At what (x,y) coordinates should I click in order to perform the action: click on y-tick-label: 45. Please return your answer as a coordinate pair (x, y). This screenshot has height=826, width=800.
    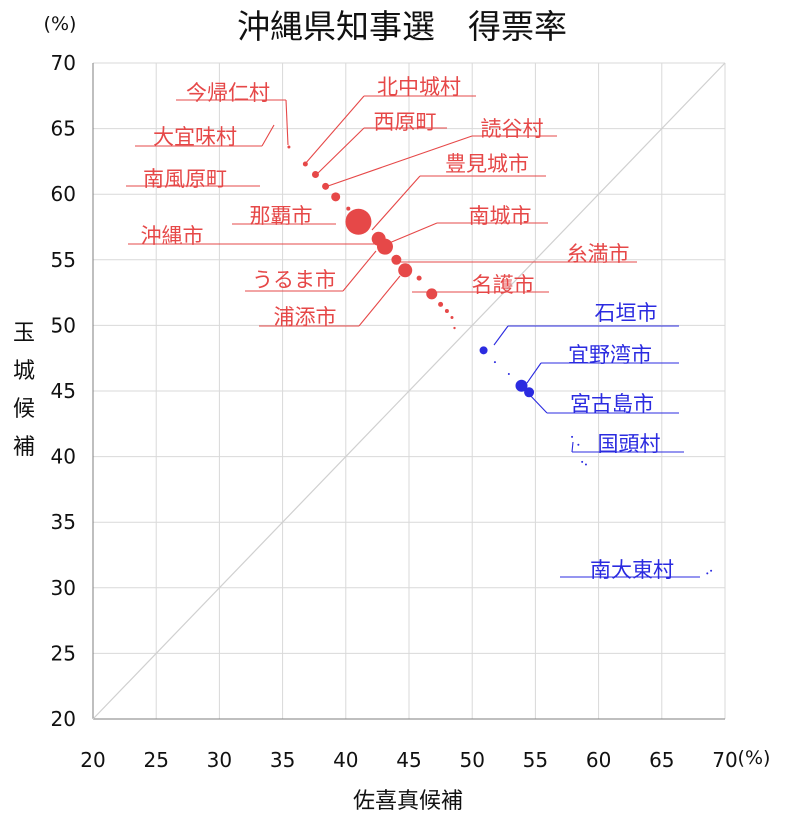
    Looking at the image, I should click on (63, 391).